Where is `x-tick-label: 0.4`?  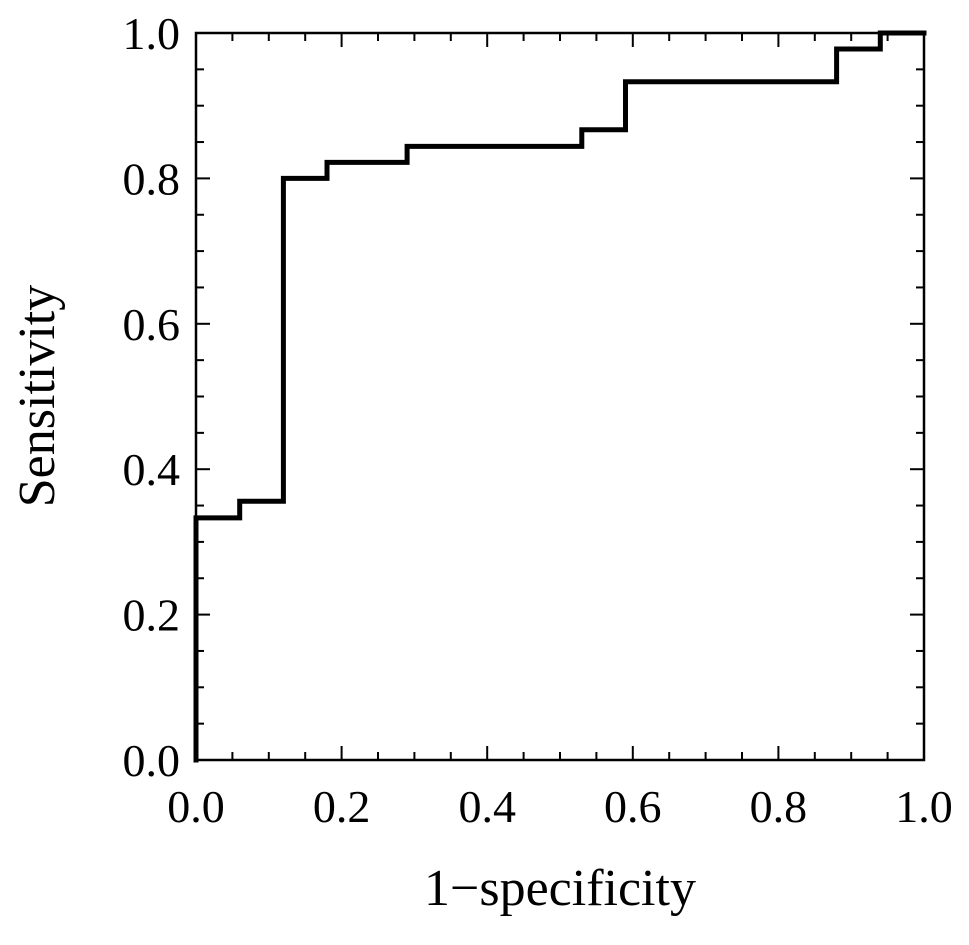 x-tick-label: 0.4 is located at coordinates (487, 806).